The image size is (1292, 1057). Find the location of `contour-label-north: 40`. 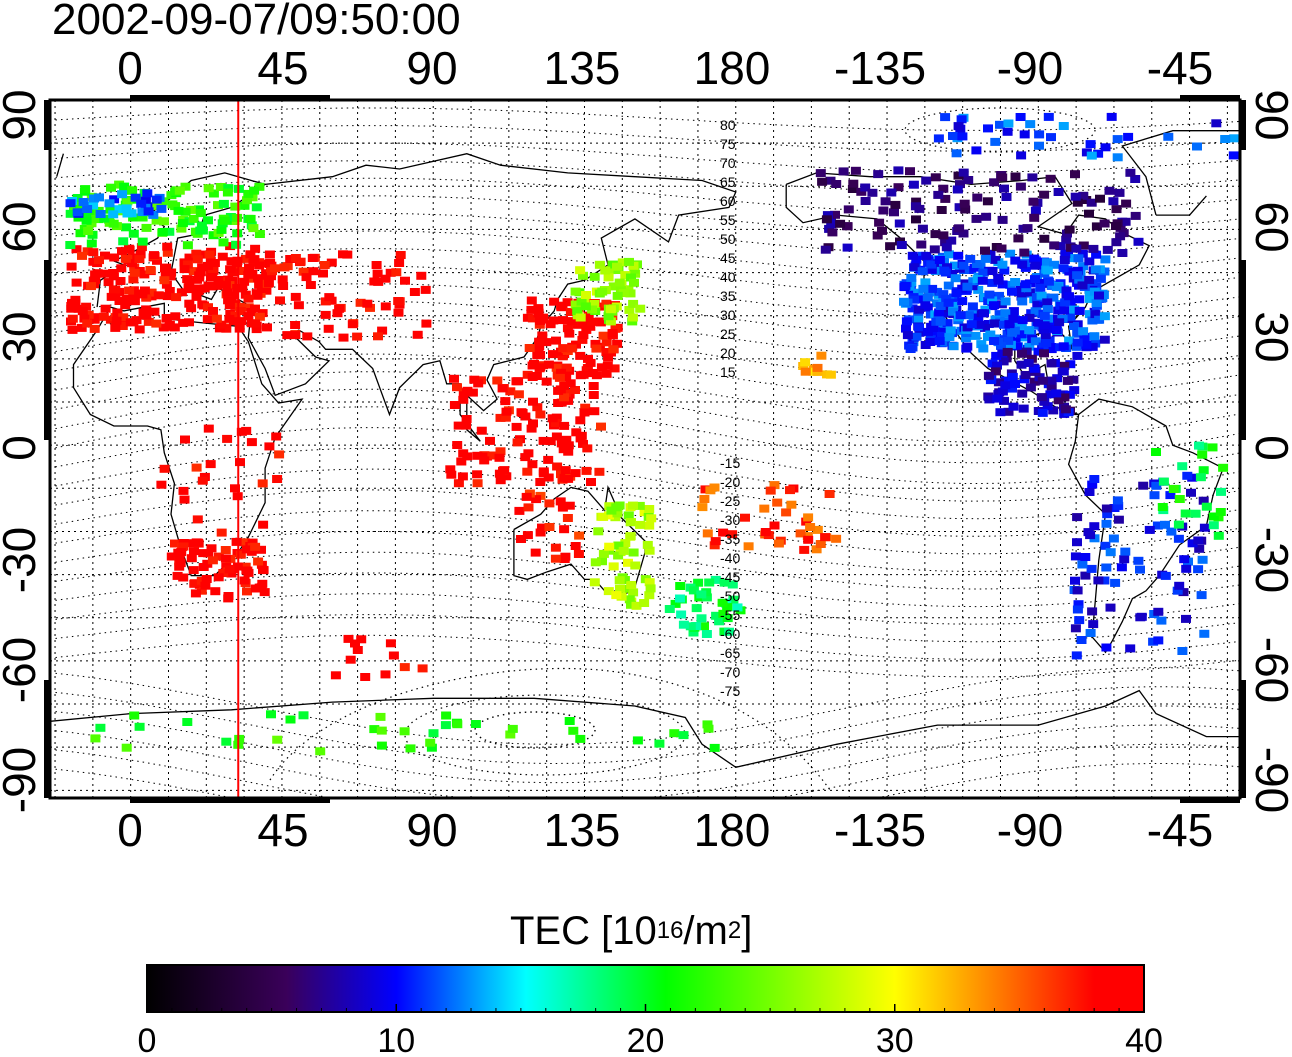

contour-label-north: 40 is located at coordinates (728, 277).